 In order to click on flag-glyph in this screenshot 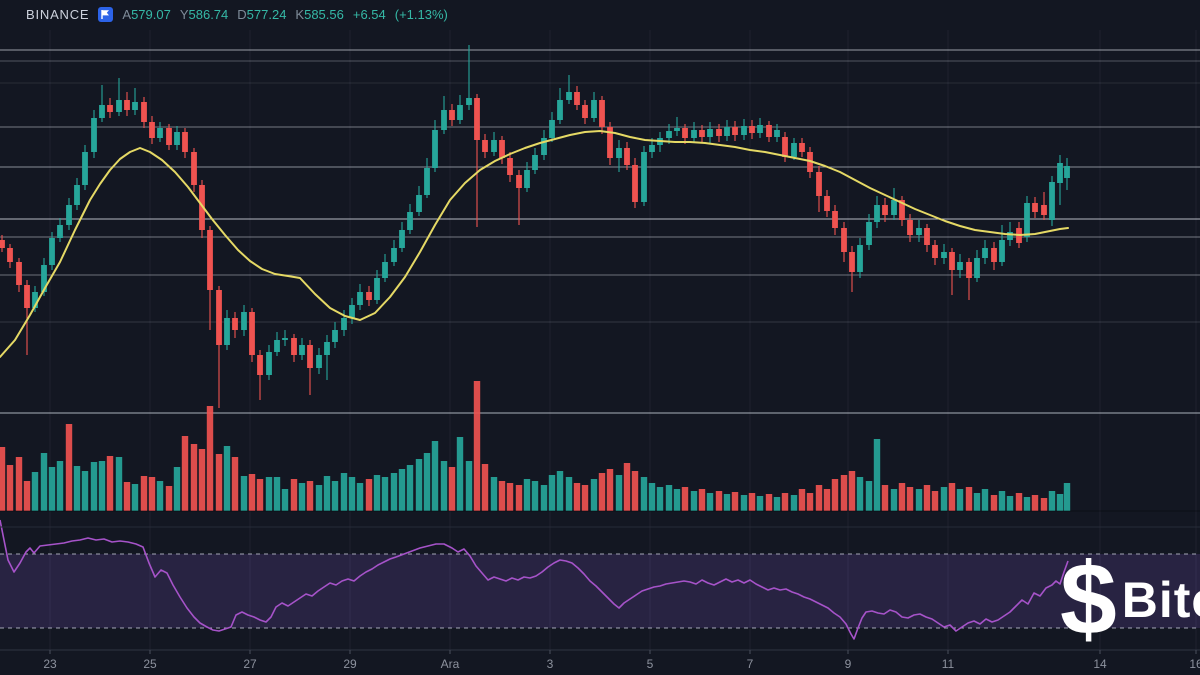, I will do `click(105, 14)`.